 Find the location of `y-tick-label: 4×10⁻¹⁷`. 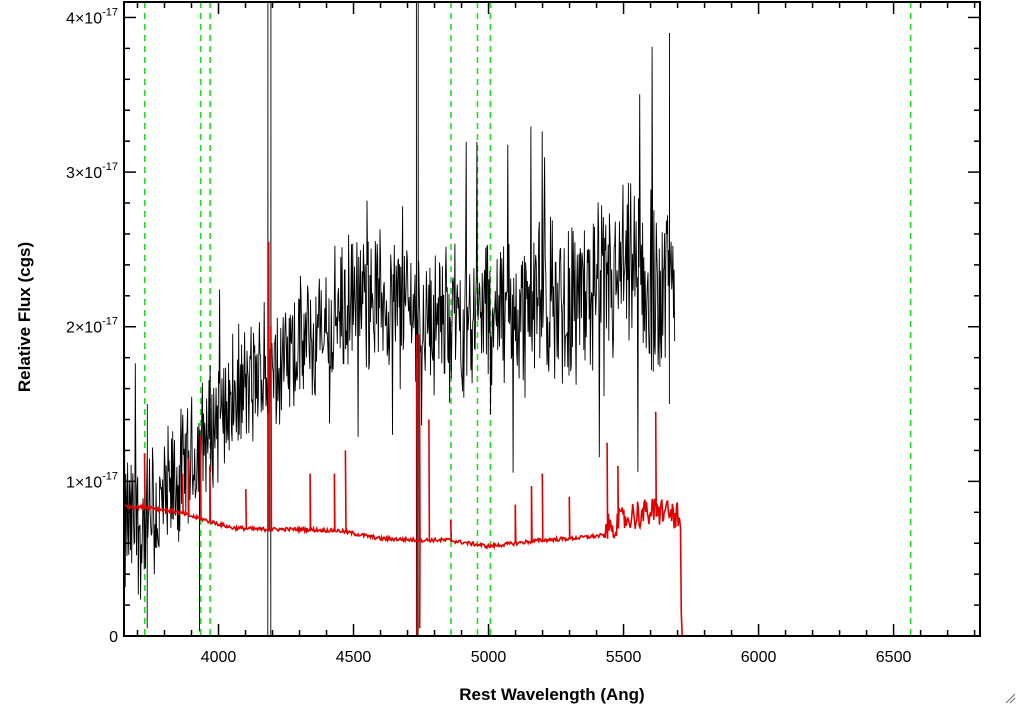

y-tick-label: 4×10⁻¹⁷ is located at coordinates (92, 16).